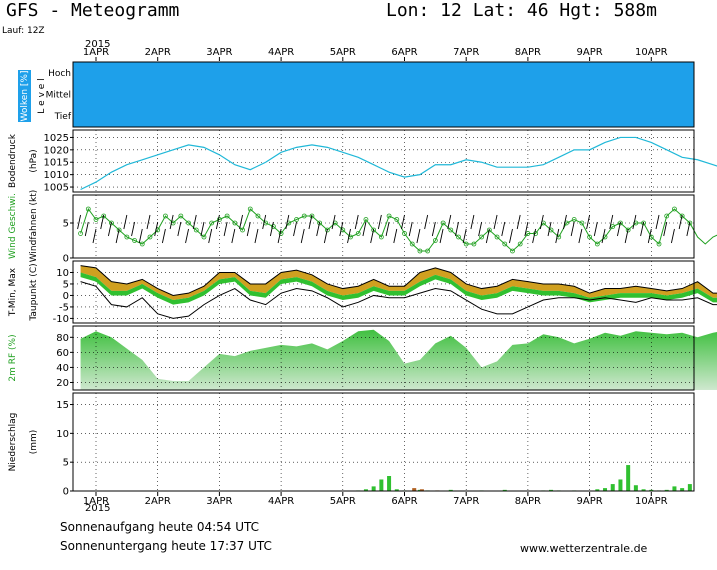 The height and width of the screenshot is (570, 717). I want to click on day-tick-label: 1APR, so click(96, 501).